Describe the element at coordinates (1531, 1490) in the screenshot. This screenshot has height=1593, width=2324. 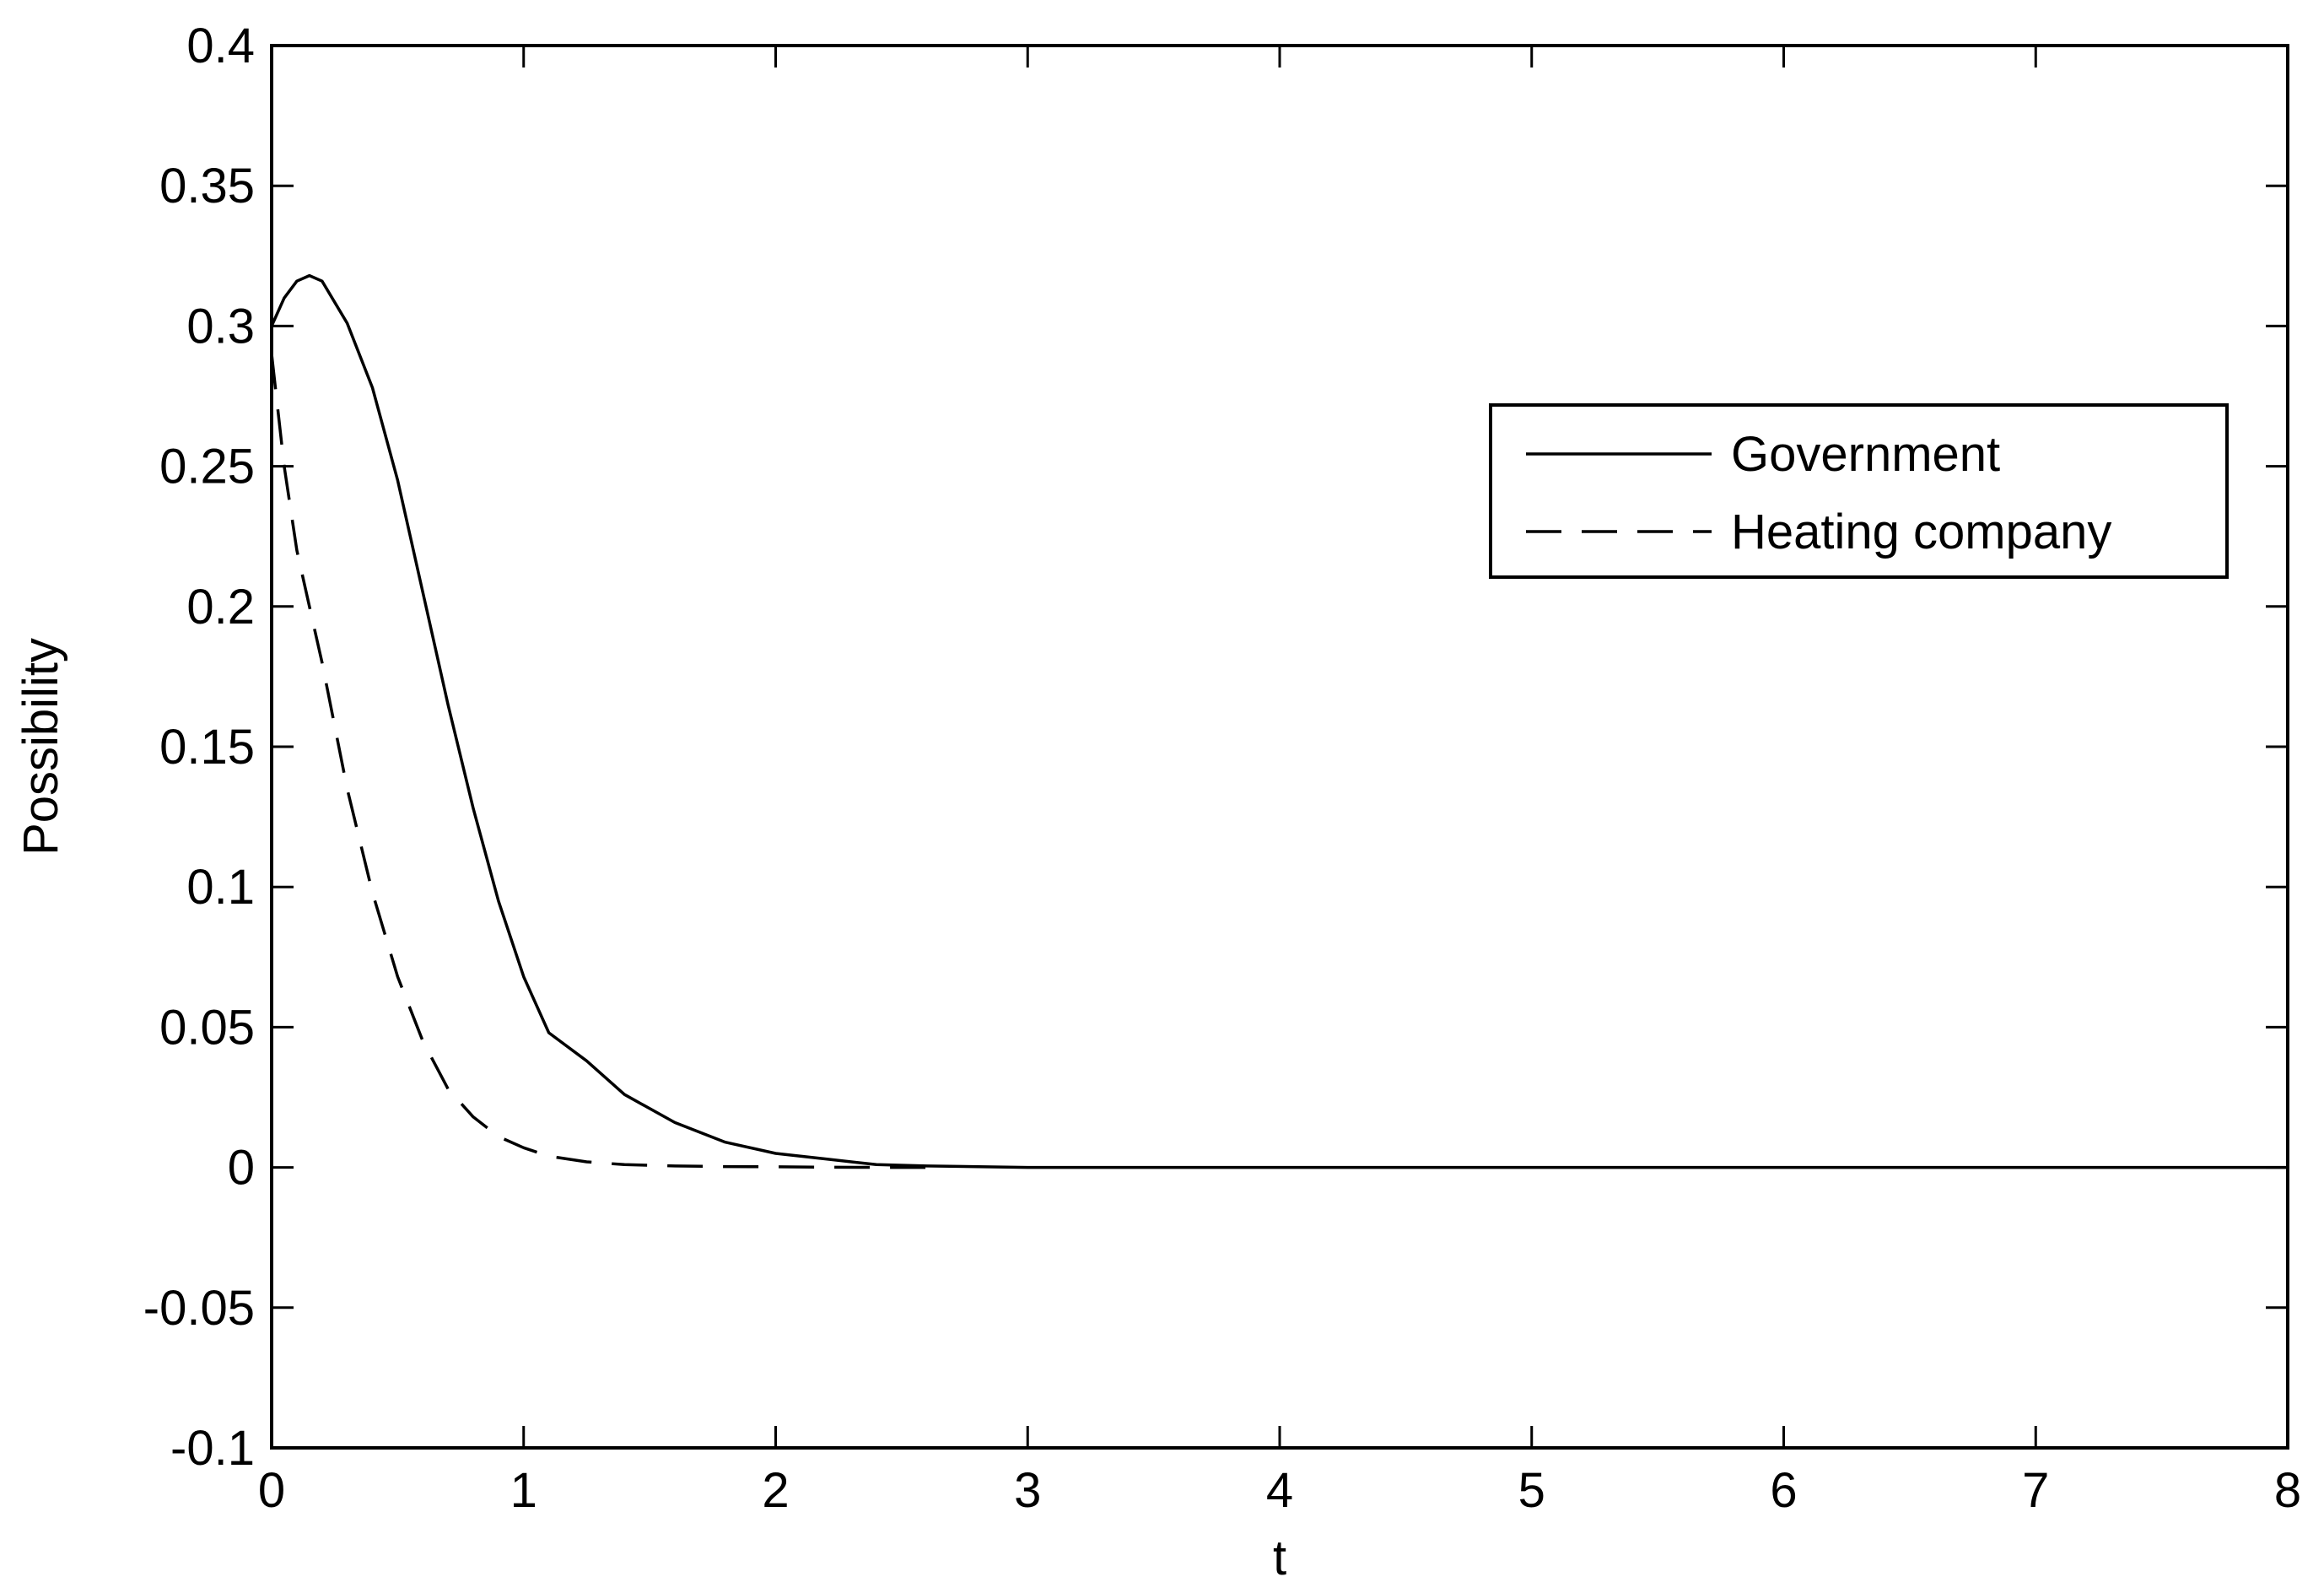
I see `x-tick-label: 5` at that location.